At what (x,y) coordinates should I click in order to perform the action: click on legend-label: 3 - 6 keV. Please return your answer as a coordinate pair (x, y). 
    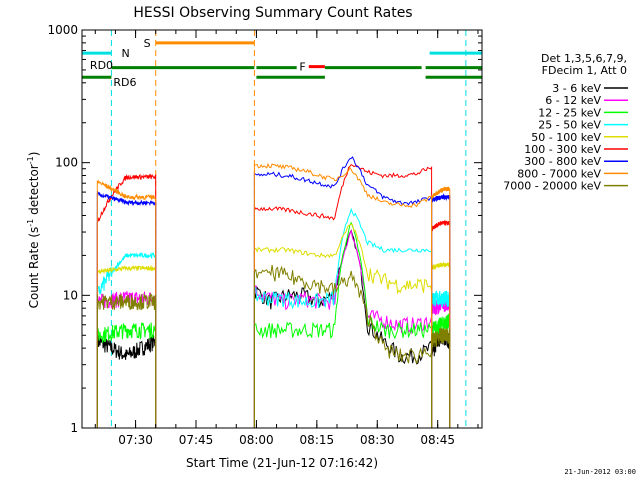
    Looking at the image, I should click on (576, 88).